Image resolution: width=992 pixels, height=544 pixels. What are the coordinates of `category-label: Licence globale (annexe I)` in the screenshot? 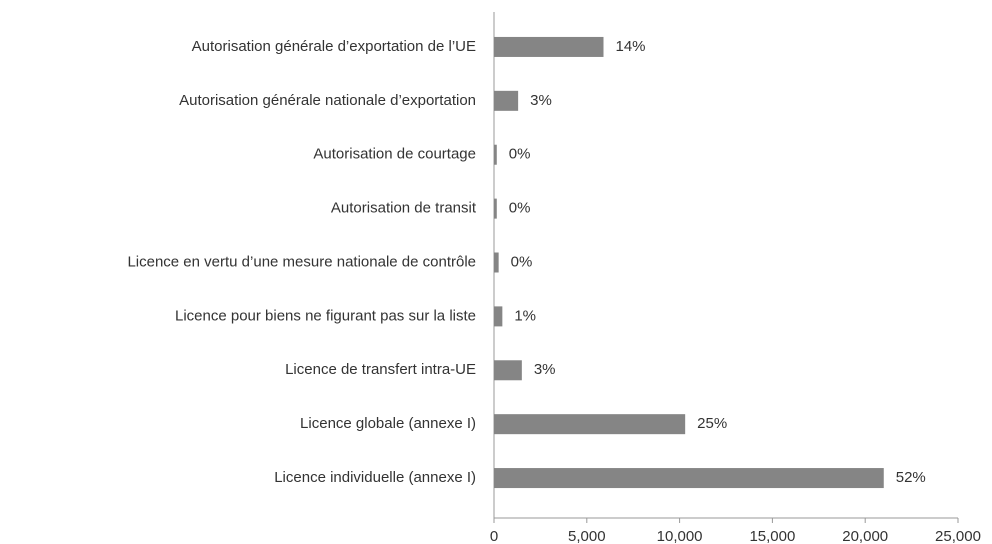 It's located at (388, 423).